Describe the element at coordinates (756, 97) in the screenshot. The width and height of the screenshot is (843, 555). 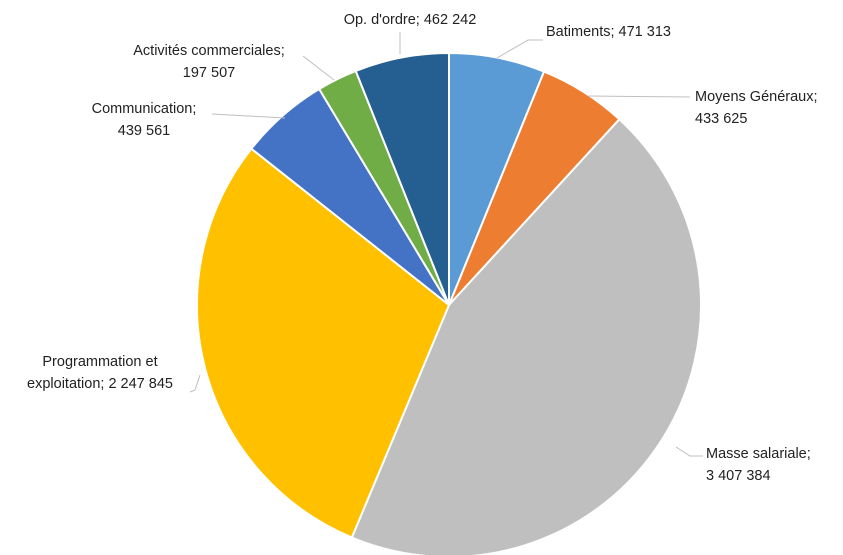
I see `slice-label-line: Moyens Généraux;` at that location.